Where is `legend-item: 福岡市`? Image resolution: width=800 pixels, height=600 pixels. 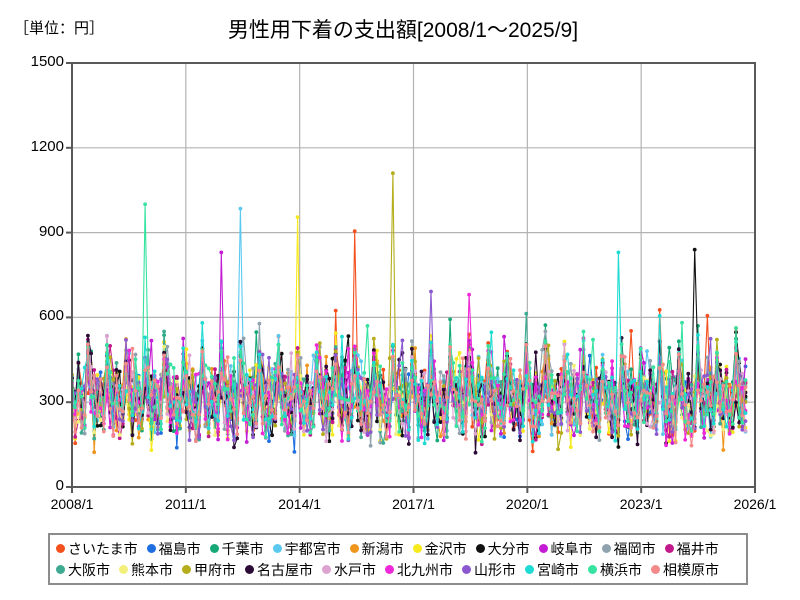
legend-item: 福岡市 is located at coordinates (628, 548).